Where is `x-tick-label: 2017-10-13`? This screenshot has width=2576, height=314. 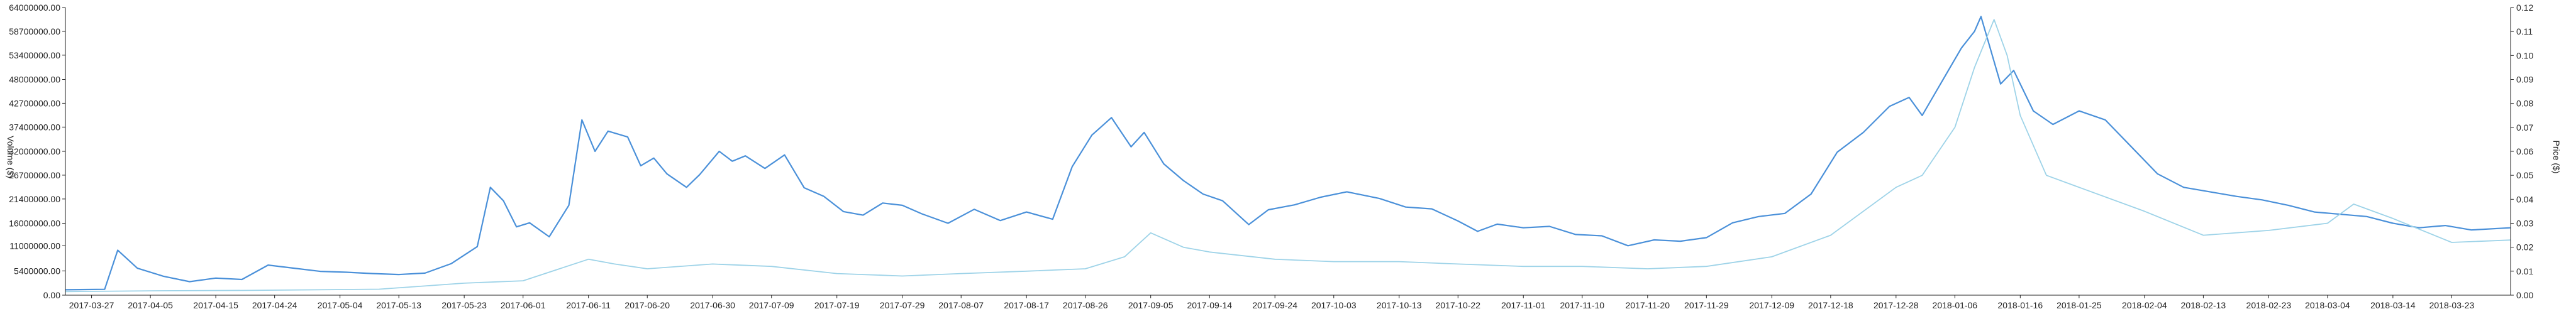
x-tick-label: 2017-10-13 is located at coordinates (1399, 305).